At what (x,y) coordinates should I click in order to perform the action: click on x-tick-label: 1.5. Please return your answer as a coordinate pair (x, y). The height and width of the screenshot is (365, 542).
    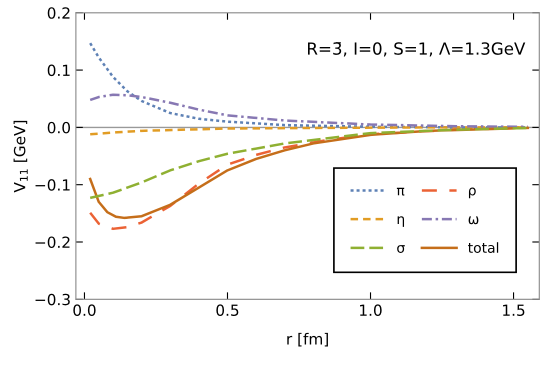
    Looking at the image, I should click on (513, 310).